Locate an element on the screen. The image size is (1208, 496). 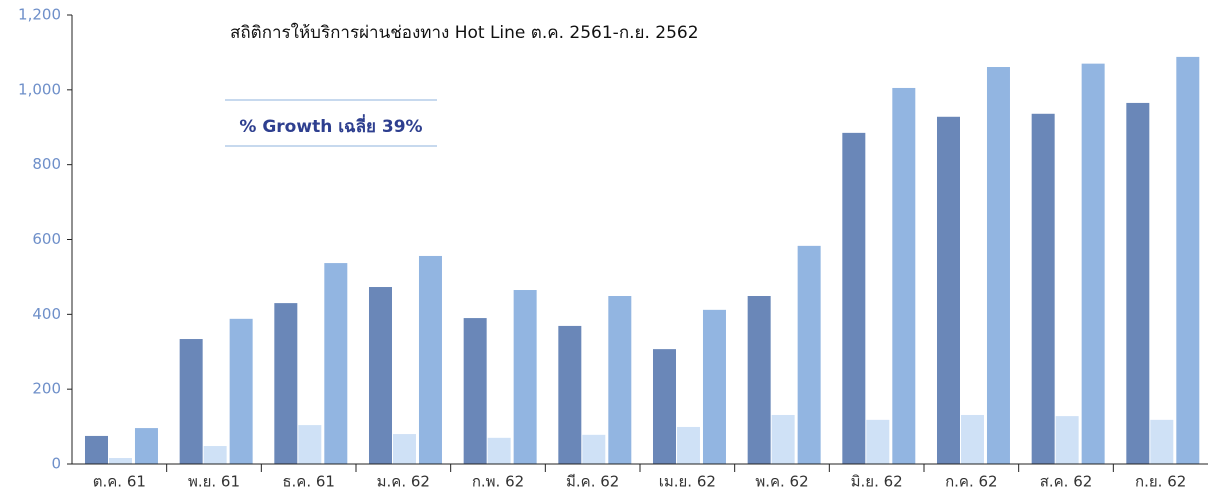
x-tick-label: ธ.ค. 61 is located at coordinates (308, 482).